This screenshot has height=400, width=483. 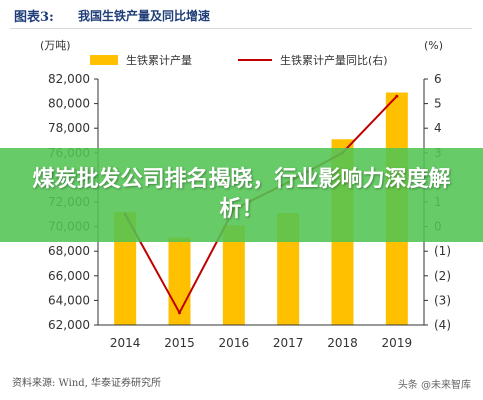 I want to click on left-tick-label: 62,000, so click(x=69, y=325).